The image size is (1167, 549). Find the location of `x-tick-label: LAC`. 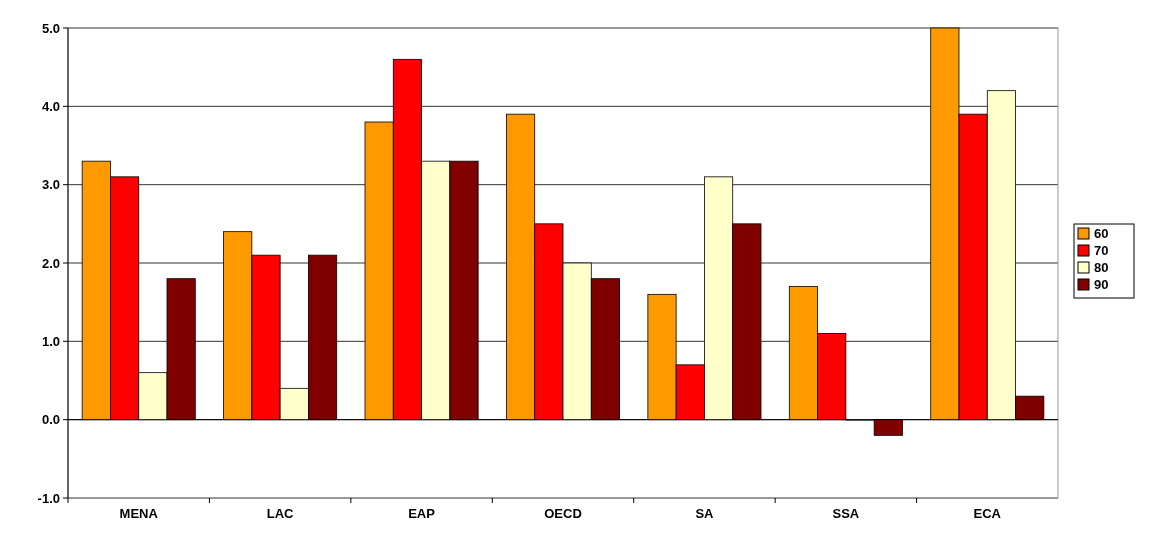

x-tick-label: LAC is located at coordinates (280, 513).